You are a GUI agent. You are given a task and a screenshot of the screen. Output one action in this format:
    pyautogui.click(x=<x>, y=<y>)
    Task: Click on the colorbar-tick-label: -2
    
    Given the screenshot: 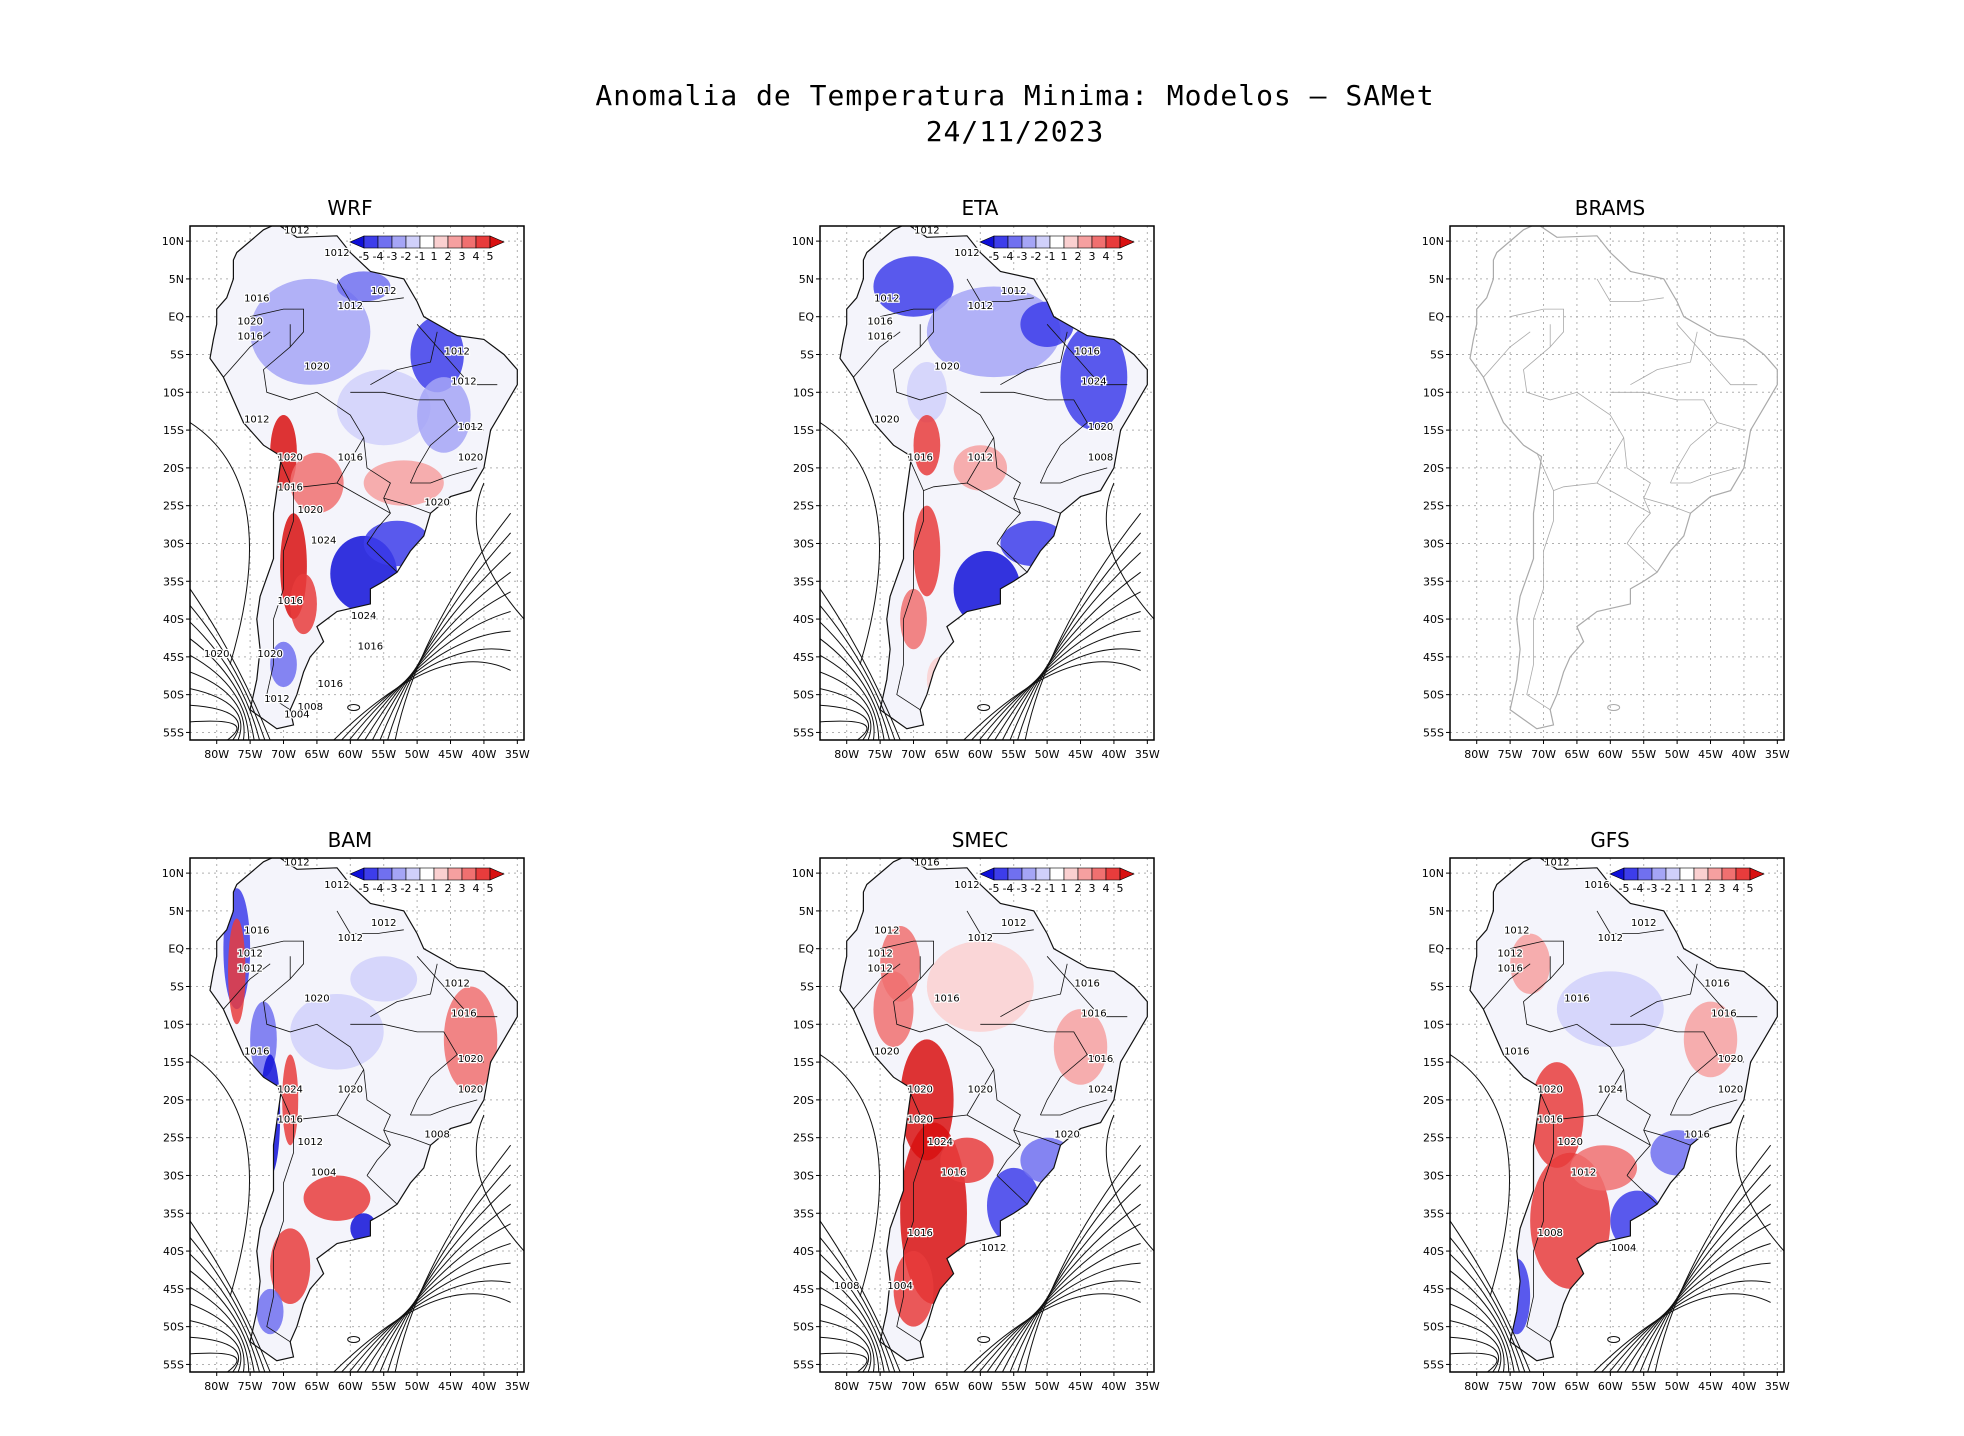 What is the action you would take?
    pyautogui.click(x=406, y=888)
    